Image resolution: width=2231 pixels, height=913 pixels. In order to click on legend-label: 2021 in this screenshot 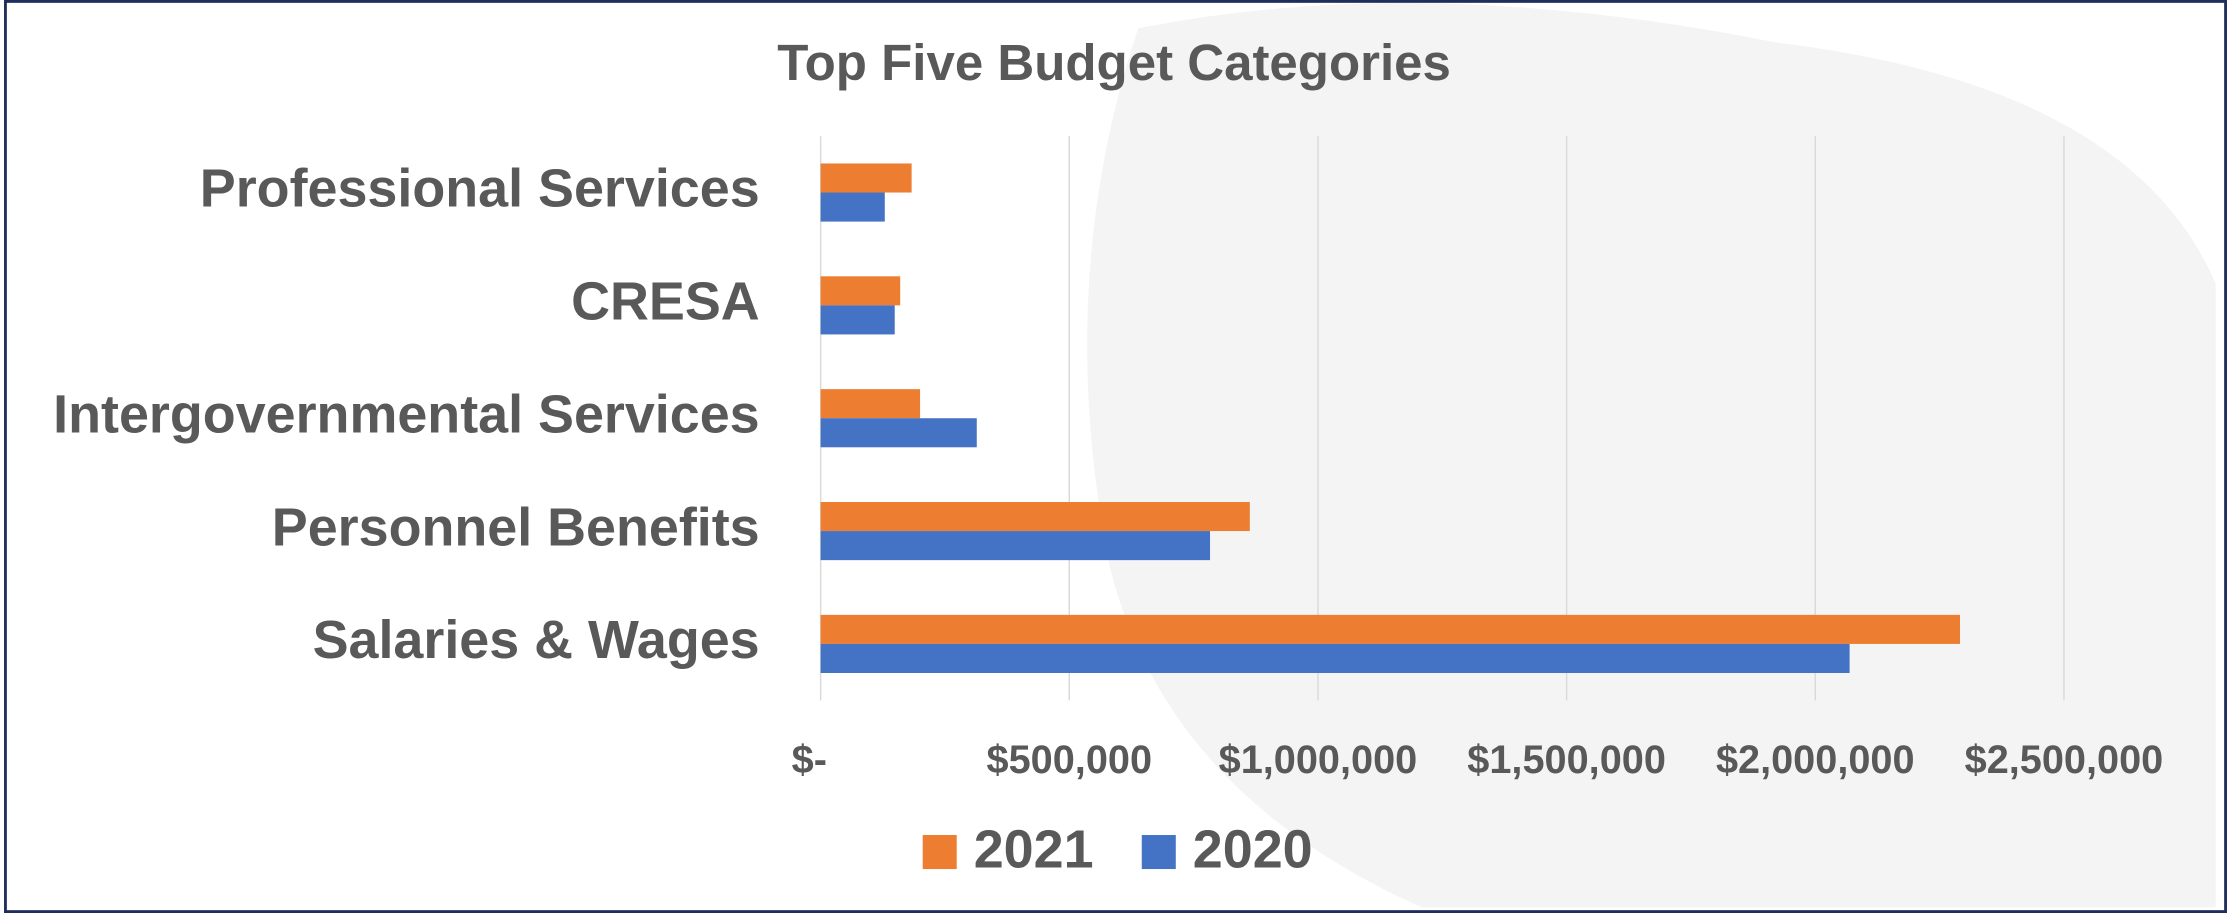, I will do `click(1034, 850)`.